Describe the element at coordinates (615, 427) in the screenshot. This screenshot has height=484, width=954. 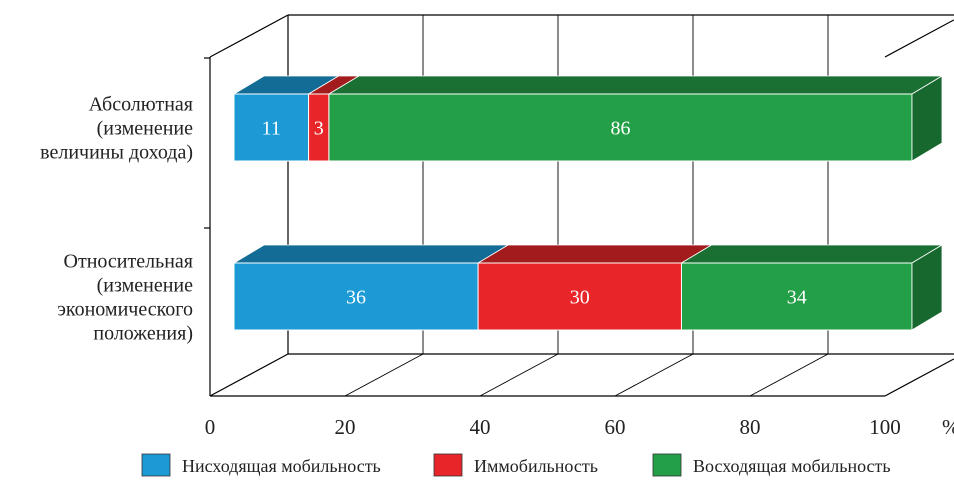
I see `x-tick-label: 60` at that location.